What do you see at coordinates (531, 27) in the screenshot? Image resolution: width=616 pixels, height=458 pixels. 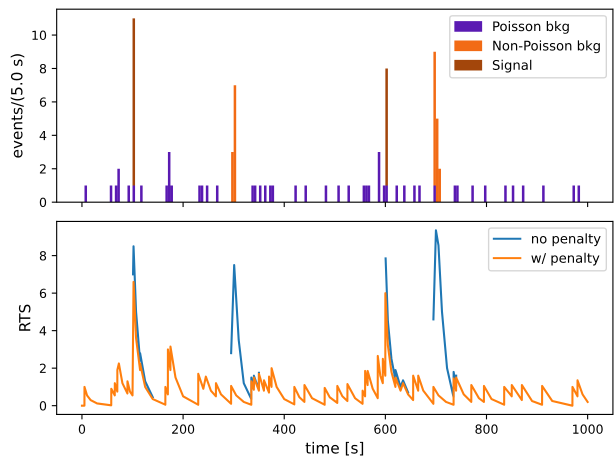 I see `legend-label: Poisson bkg` at bounding box center [531, 27].